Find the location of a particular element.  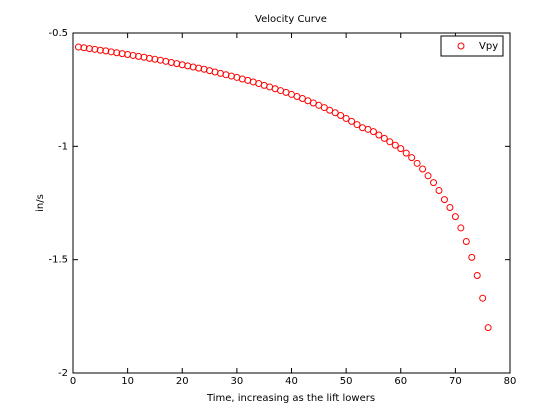

x-axis-label: Time, increasing as the lift lowers is located at coordinates (290, 398).